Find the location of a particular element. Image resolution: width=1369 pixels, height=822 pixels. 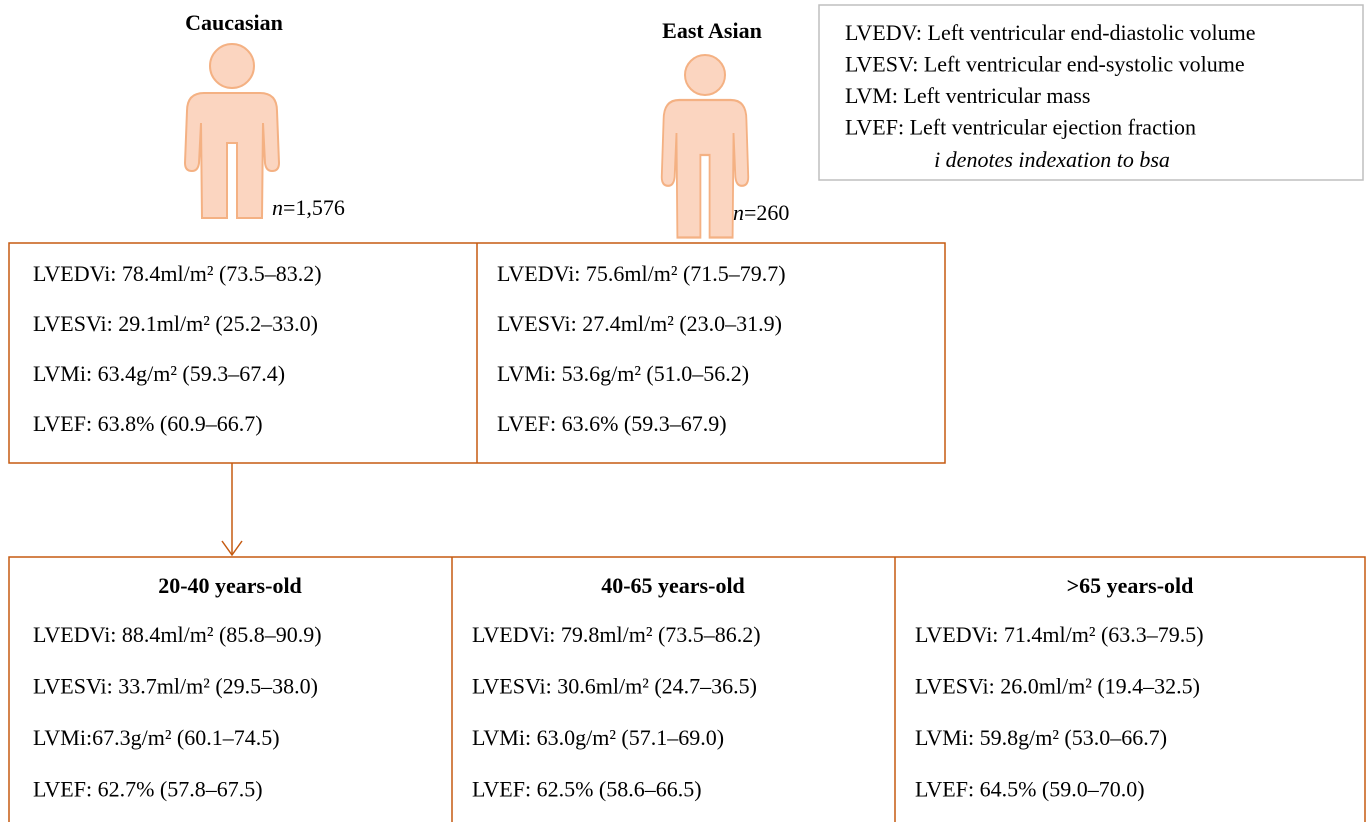

legend-box is located at coordinates (1091, 92).